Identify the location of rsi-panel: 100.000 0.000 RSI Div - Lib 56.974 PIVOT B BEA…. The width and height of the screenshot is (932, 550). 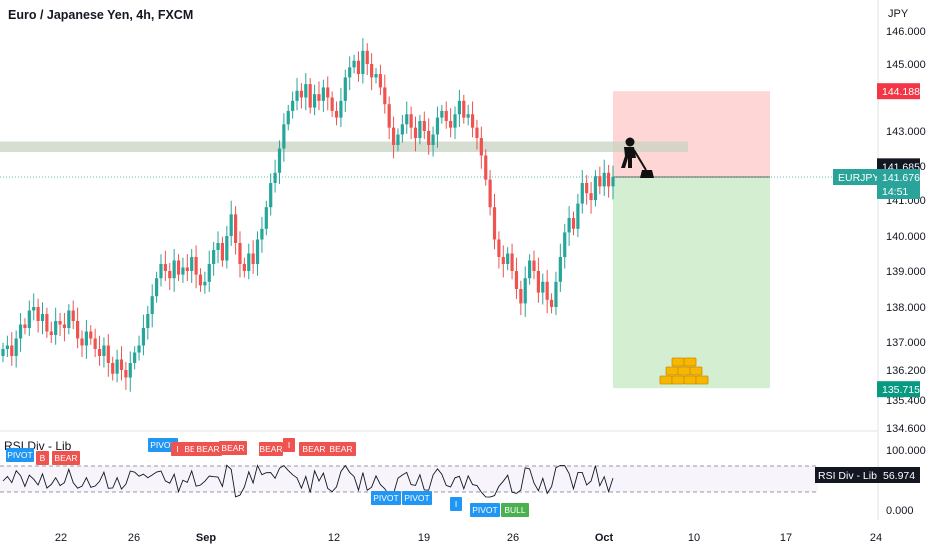
(463, 477).